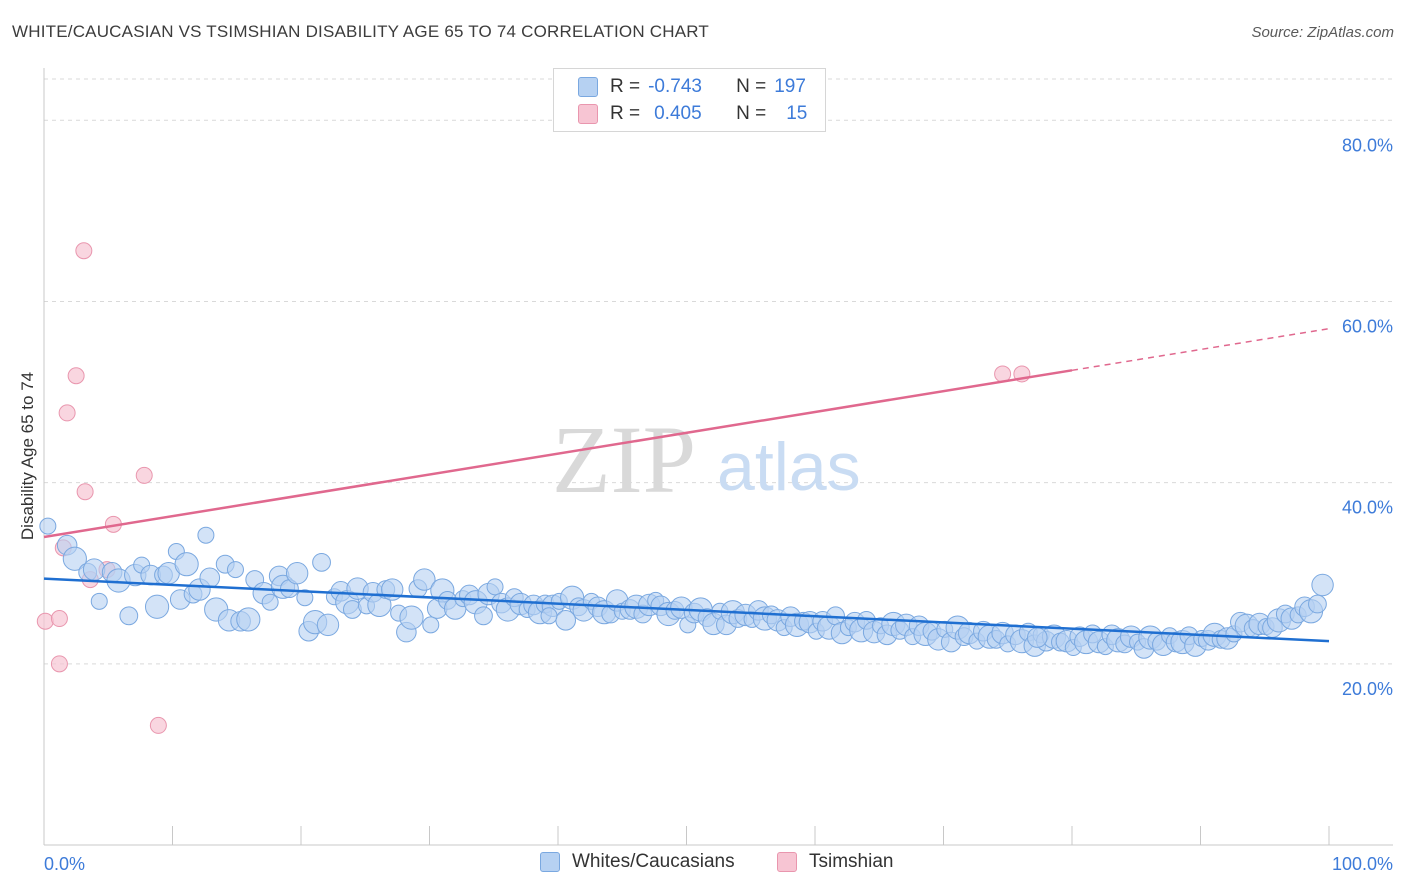 Image resolution: width=1406 pixels, height=892 pixels. I want to click on legend-r-value: 0.405, so click(678, 113).